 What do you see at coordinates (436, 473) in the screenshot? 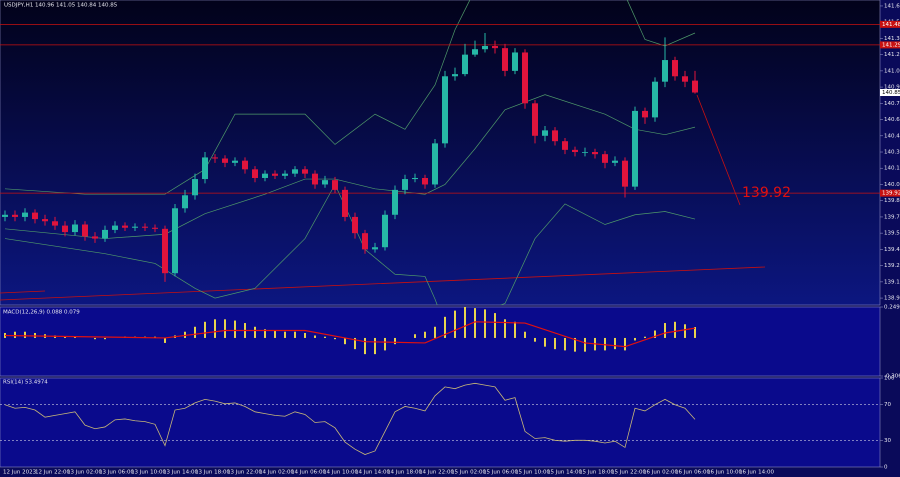
I see `x-tick-label: 14 Jun 22:00` at bounding box center [436, 473].